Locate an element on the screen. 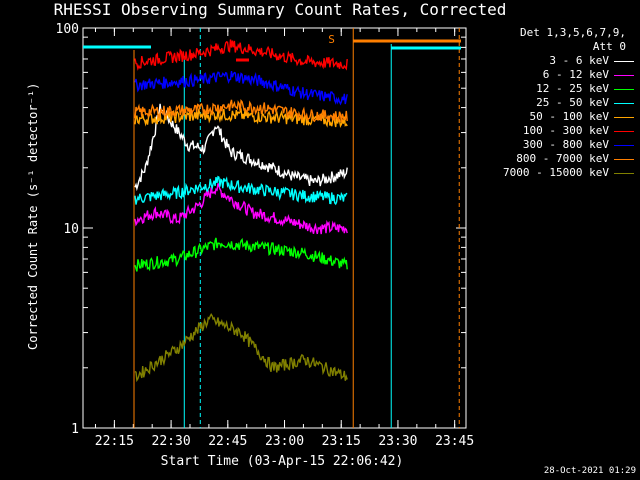 This screenshot has width=640, height=480. legend-label: 7000 - 15000 keV is located at coordinates (556, 172).